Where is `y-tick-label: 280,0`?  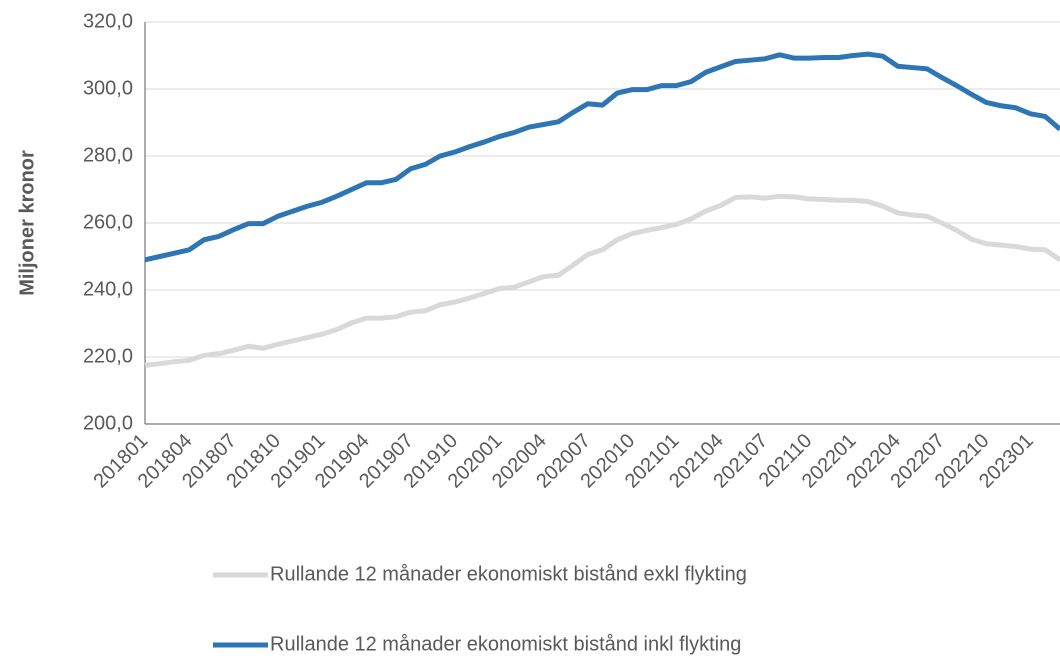 y-tick-label: 280,0 is located at coordinates (108, 155).